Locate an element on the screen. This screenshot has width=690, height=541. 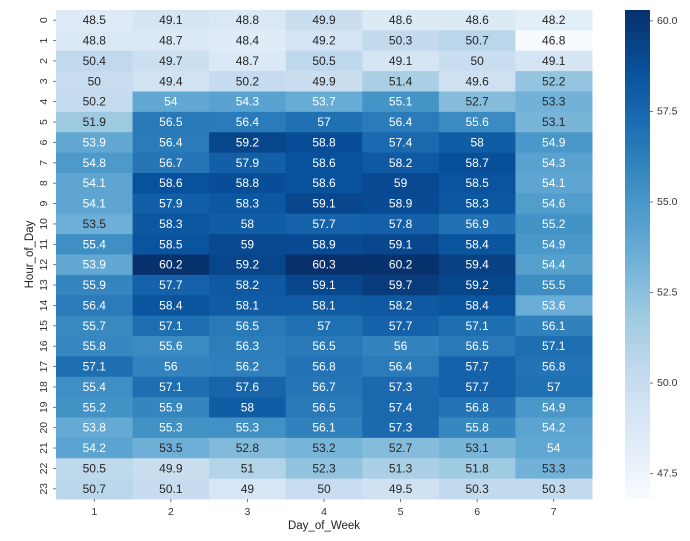
y-tick-label: 19 is located at coordinates (44, 407).